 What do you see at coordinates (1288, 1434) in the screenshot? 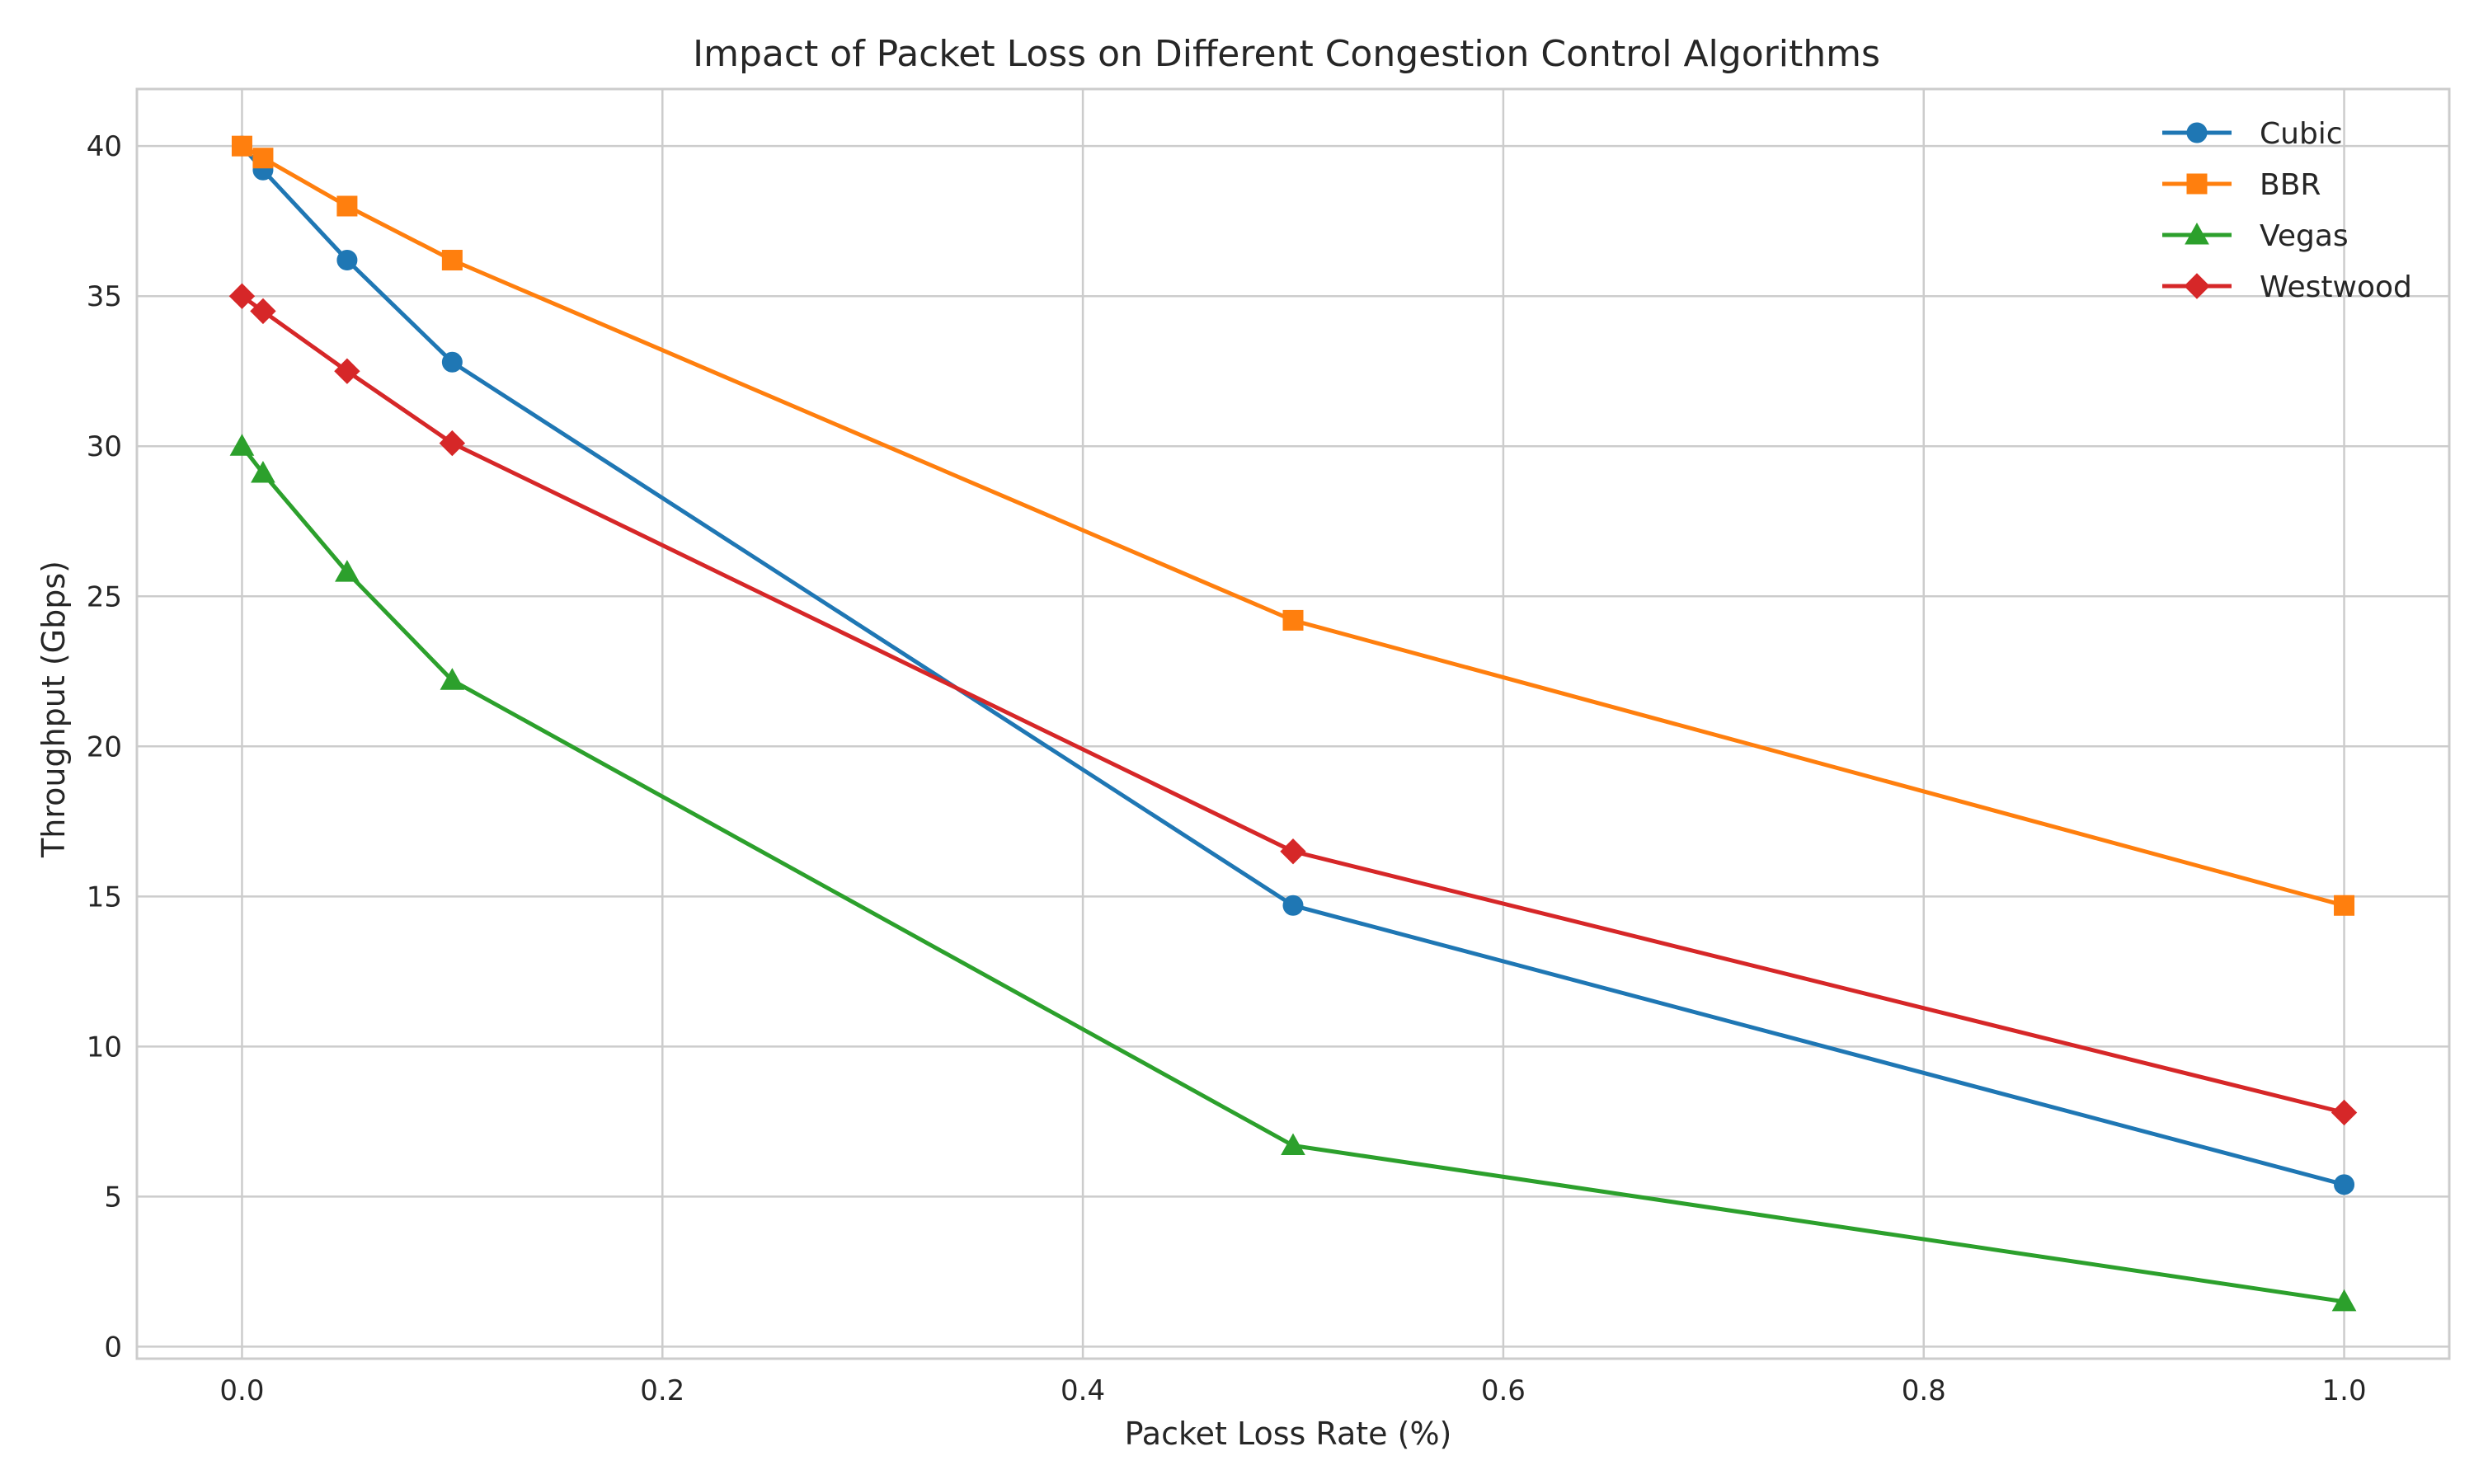
I see `x-axis-label: Packet Loss Rate (%)` at bounding box center [1288, 1434].